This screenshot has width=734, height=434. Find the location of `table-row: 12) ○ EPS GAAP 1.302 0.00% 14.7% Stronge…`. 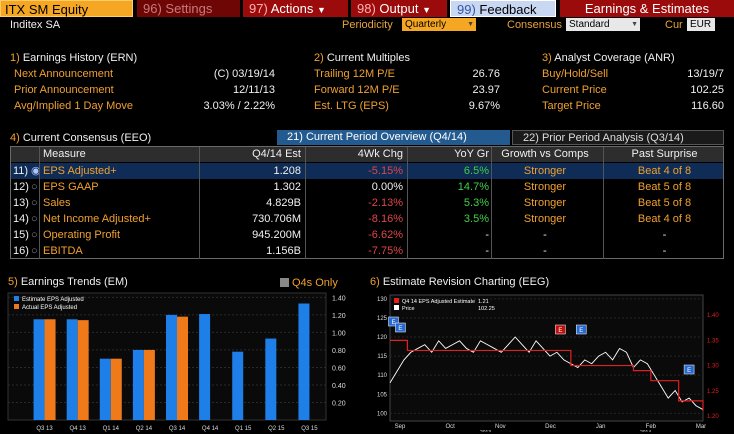

table-row: 12) ○ EPS GAAP 1.302 0.00% 14.7% Stronge… is located at coordinates (367, 187).